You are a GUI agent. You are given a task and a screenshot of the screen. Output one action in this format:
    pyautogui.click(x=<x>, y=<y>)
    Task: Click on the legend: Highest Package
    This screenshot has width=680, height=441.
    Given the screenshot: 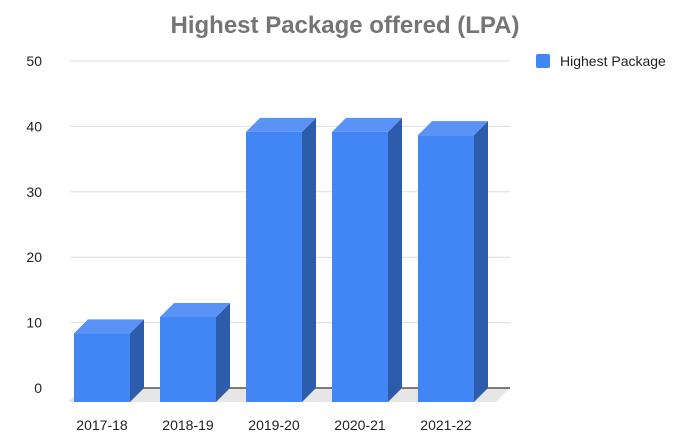 What is the action you would take?
    pyautogui.click(x=601, y=61)
    